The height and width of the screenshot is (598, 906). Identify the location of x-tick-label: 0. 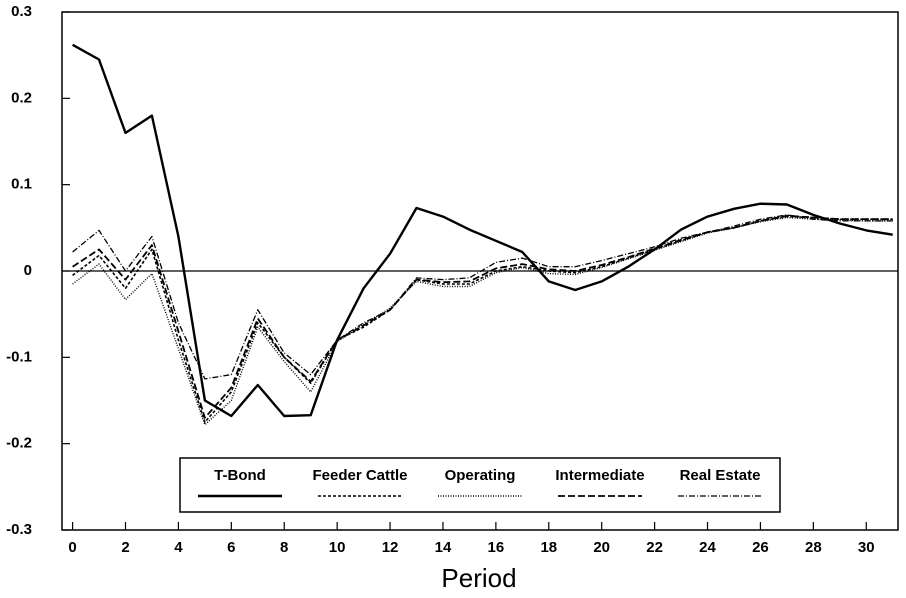
(72, 547).